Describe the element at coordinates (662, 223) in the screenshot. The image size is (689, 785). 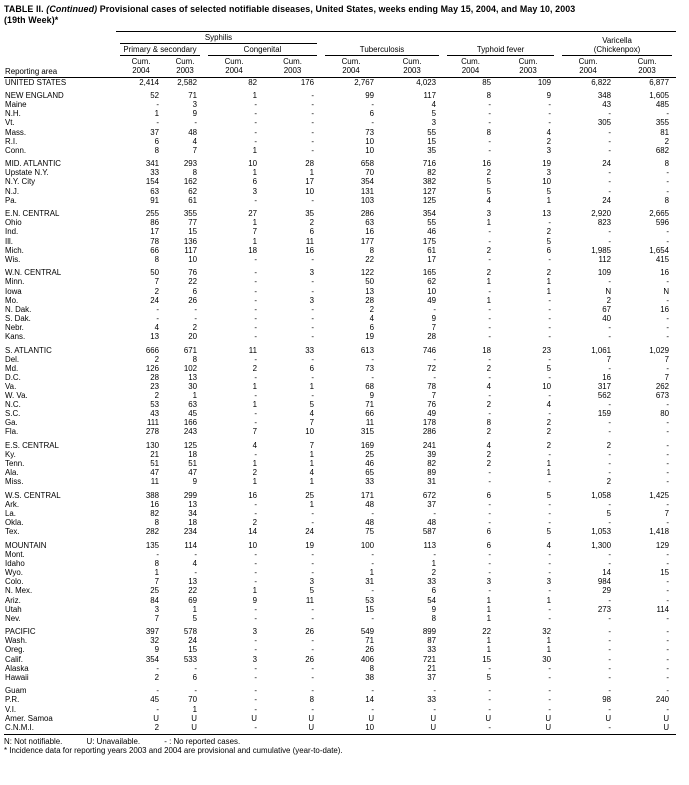
I see `value-cell: 596` at that location.